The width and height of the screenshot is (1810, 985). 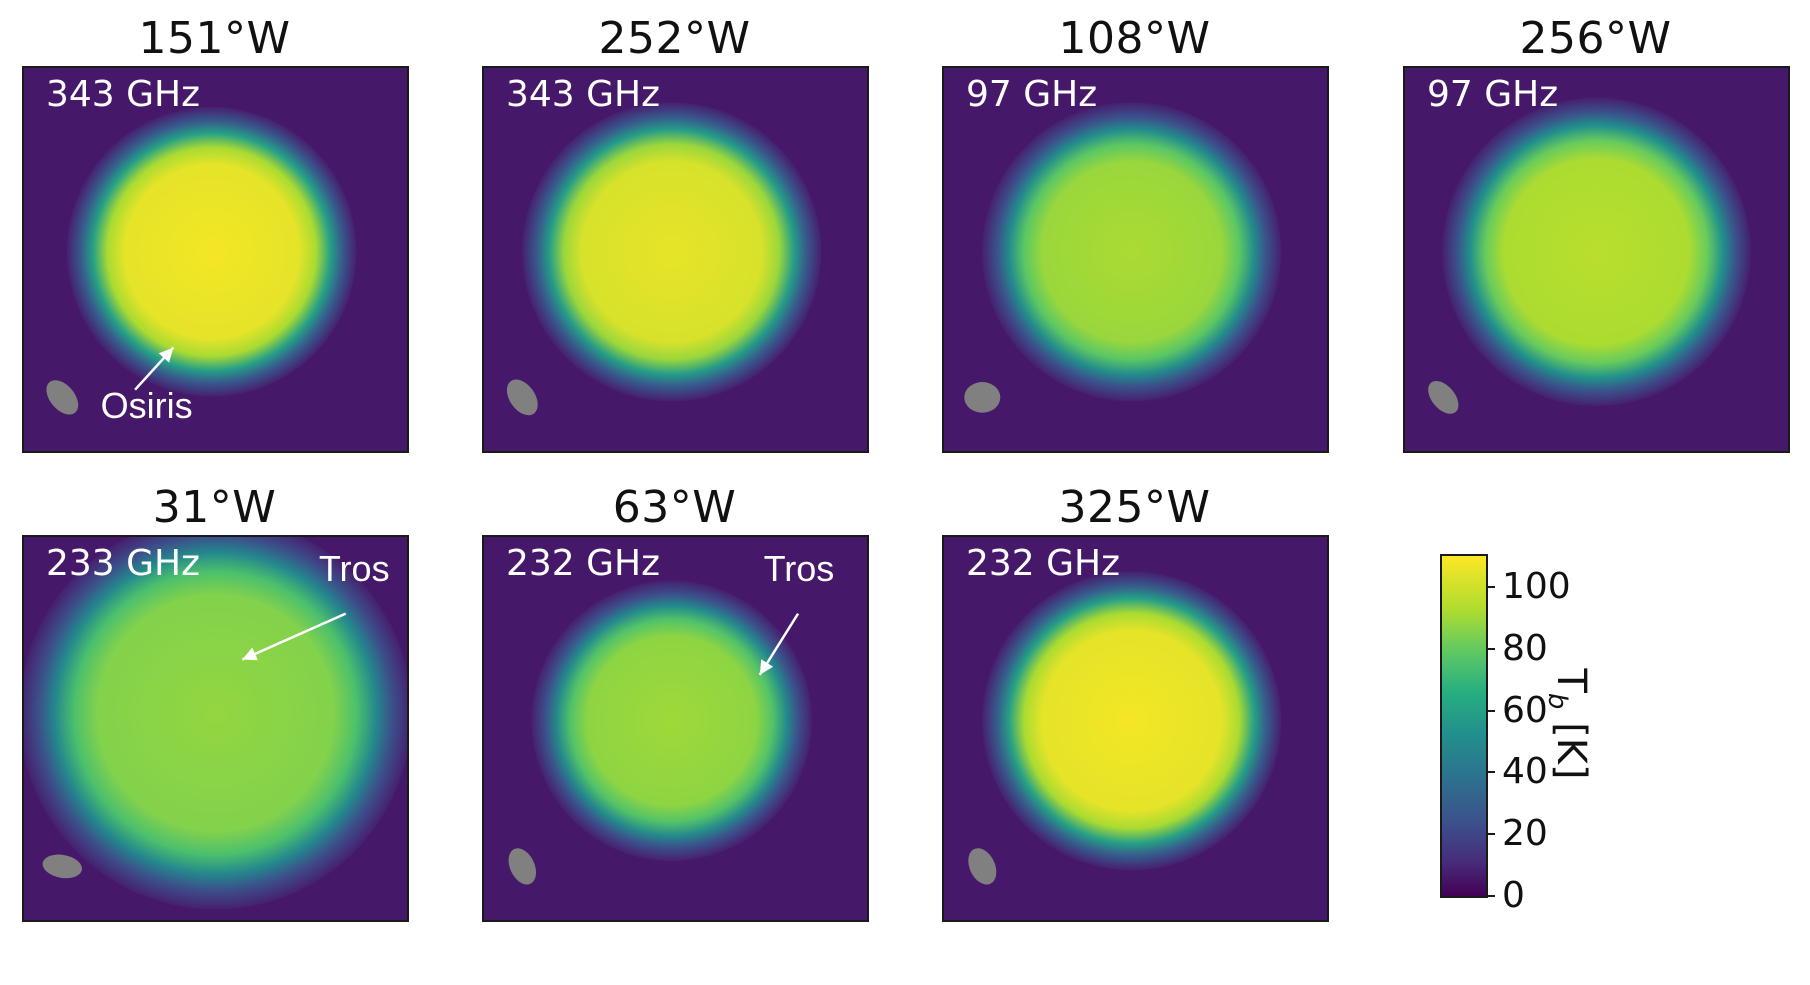 I want to click on map-image: 343 GHz, so click(x=675, y=259).